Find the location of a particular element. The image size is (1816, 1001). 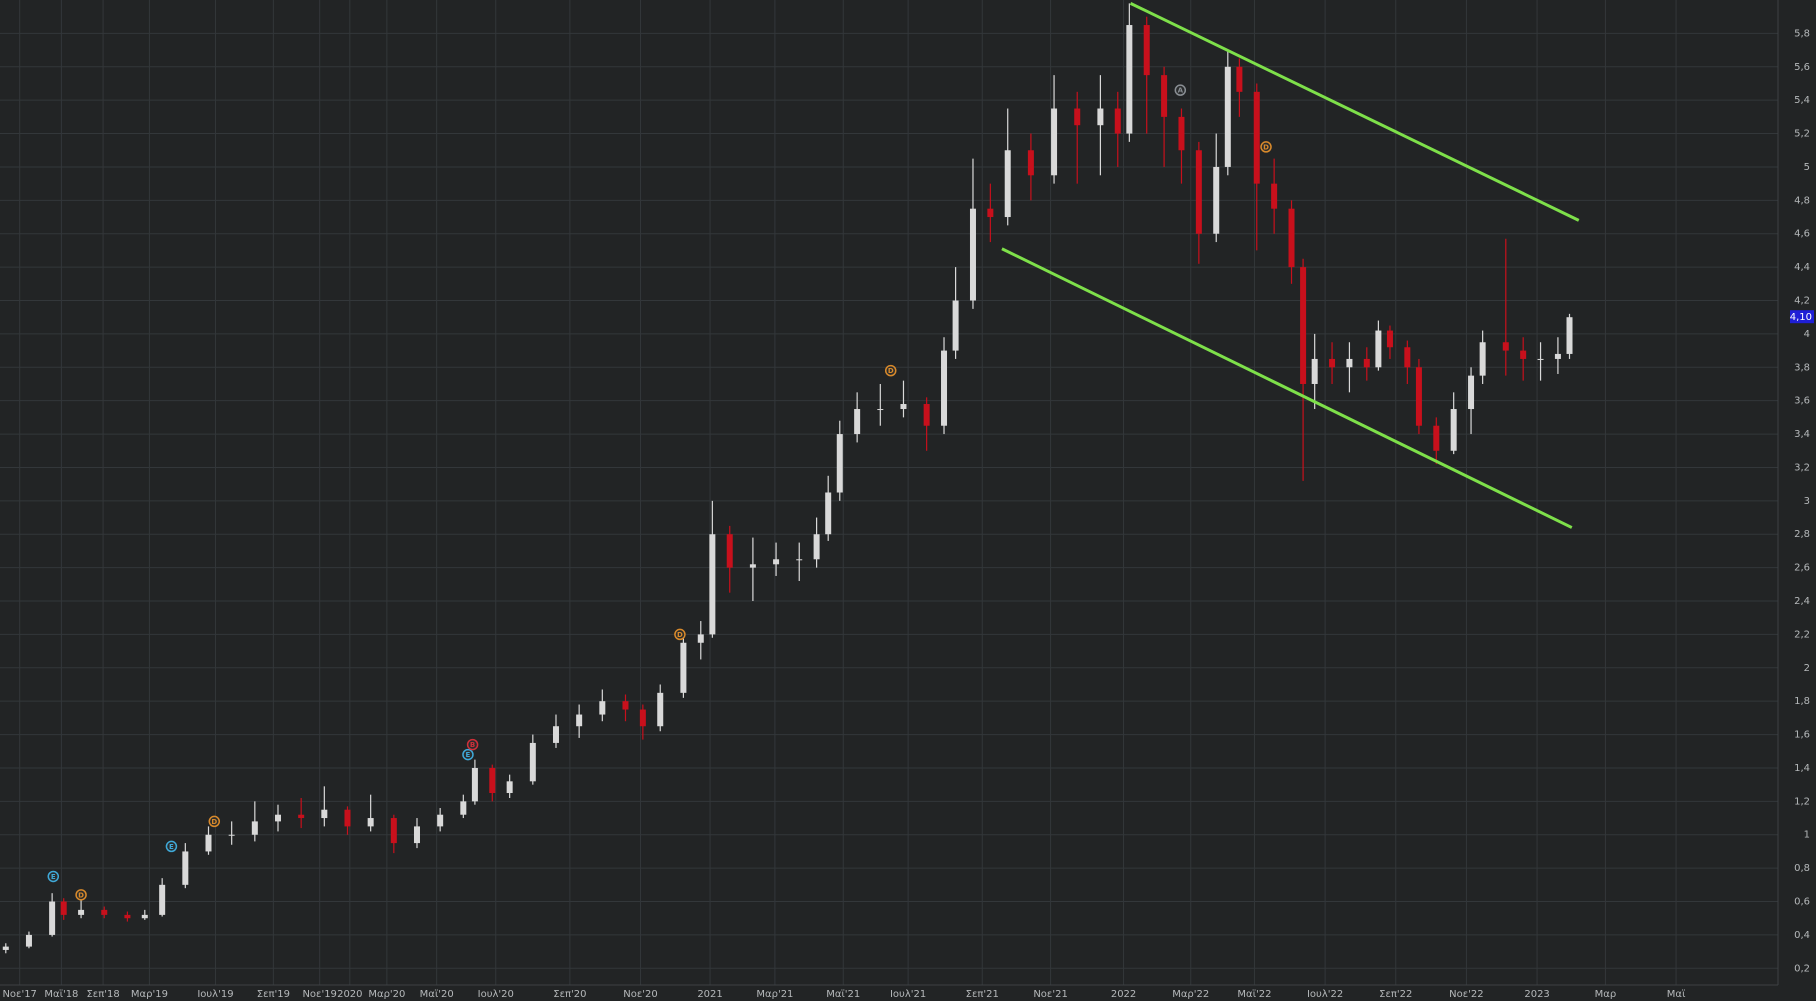

event-label: A is located at coordinates (1181, 91).